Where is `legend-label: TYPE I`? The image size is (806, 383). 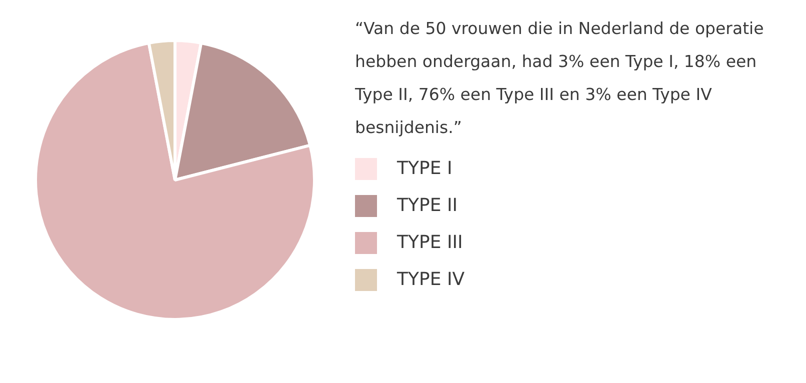 legend-label: TYPE I is located at coordinates (424, 168).